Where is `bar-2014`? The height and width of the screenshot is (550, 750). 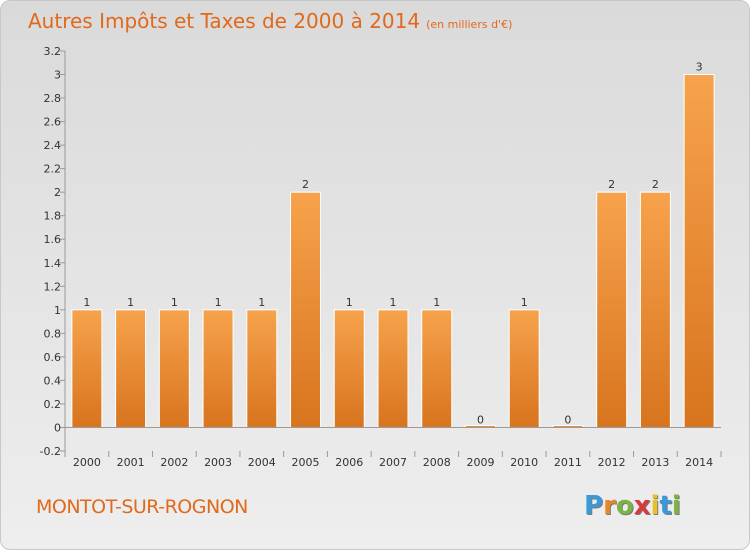
bar-2014 is located at coordinates (699, 251).